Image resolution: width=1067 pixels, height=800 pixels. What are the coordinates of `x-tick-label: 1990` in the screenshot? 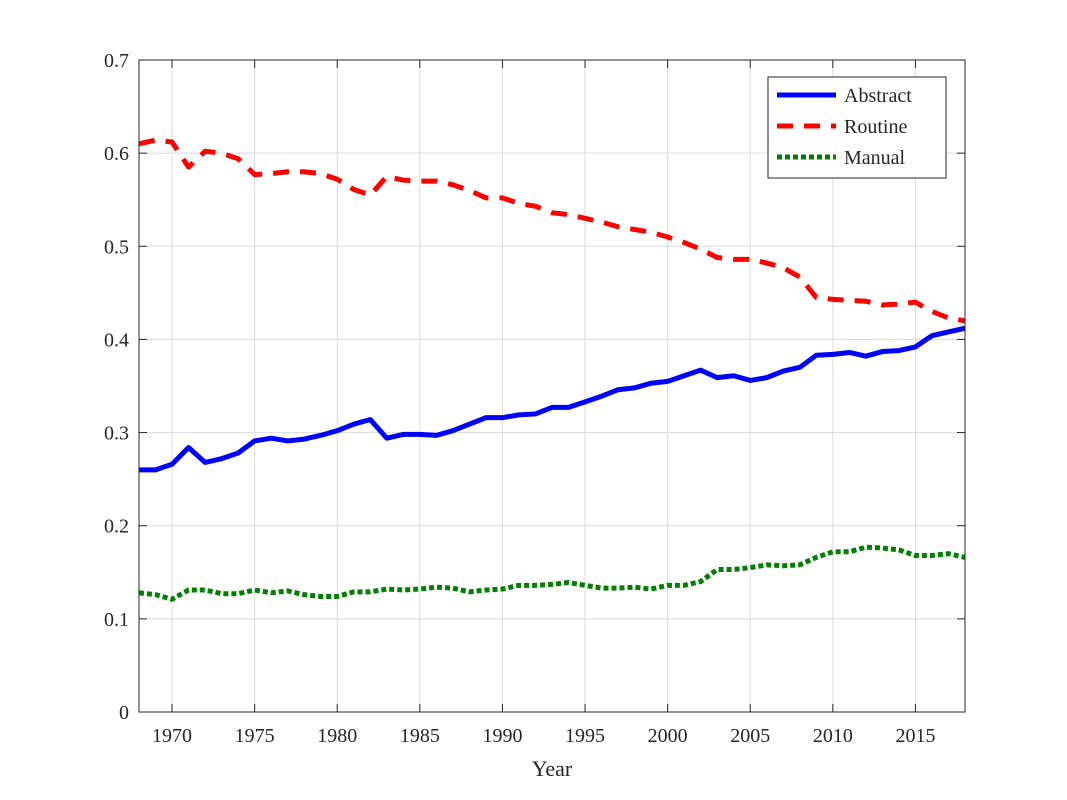 It's located at (502, 736).